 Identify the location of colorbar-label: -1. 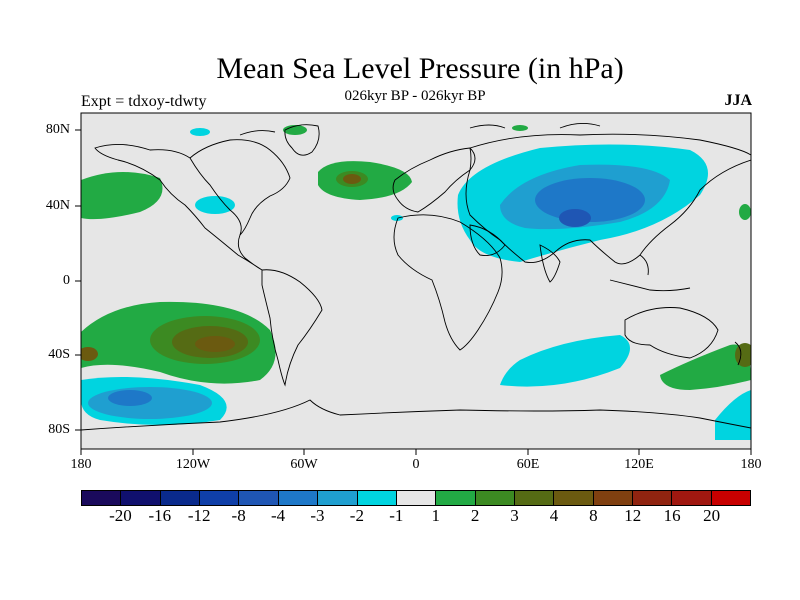
(396, 515).